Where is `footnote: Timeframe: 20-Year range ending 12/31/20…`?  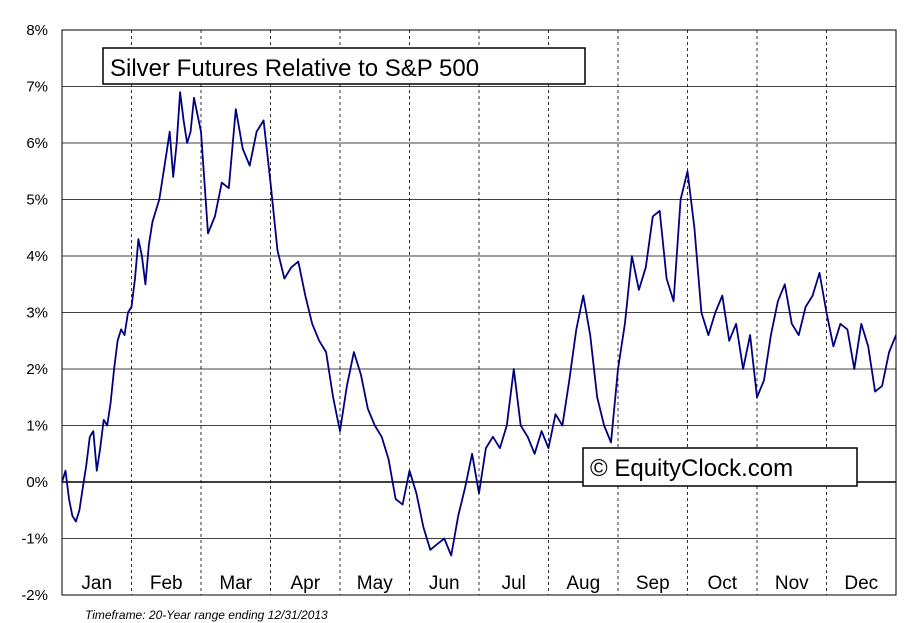 footnote: Timeframe: 20-Year range ending 12/31/20… is located at coordinates (206, 615).